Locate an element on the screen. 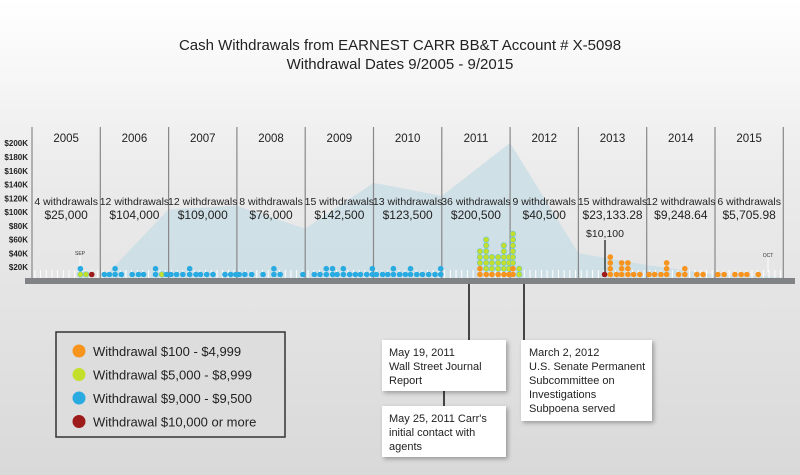  annotation-line: Subpoena served is located at coordinates (572, 409).